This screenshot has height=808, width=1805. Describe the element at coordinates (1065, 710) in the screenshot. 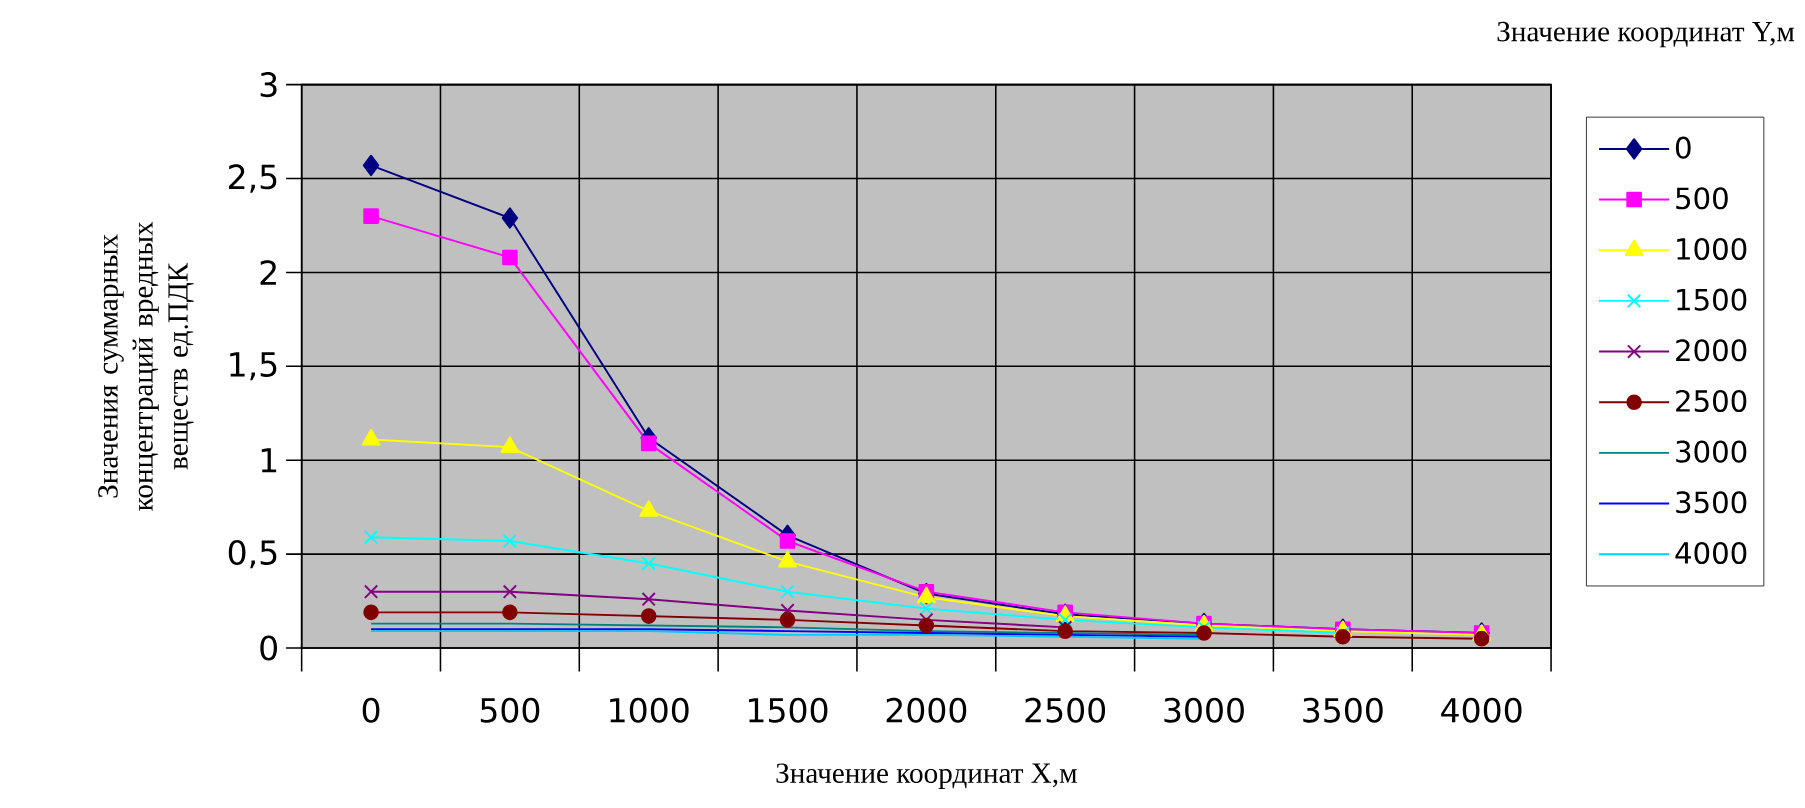

I see `x-tick-label: 2500` at that location.